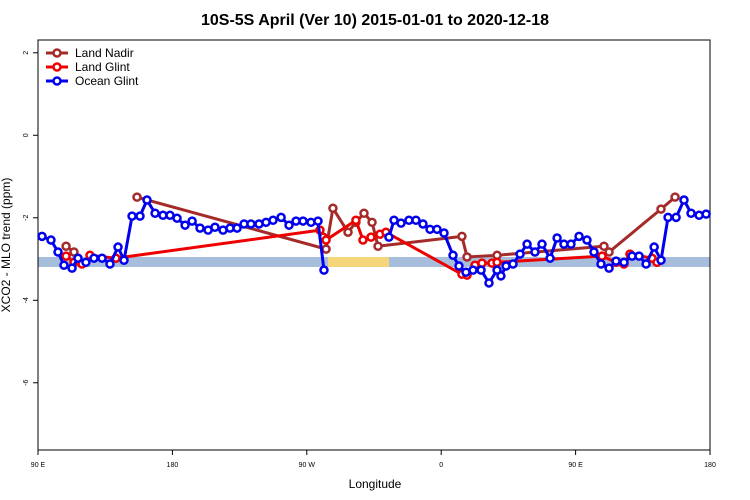 This screenshot has width=750, height=500. I want to click on x-tick-label: 0, so click(441, 465).